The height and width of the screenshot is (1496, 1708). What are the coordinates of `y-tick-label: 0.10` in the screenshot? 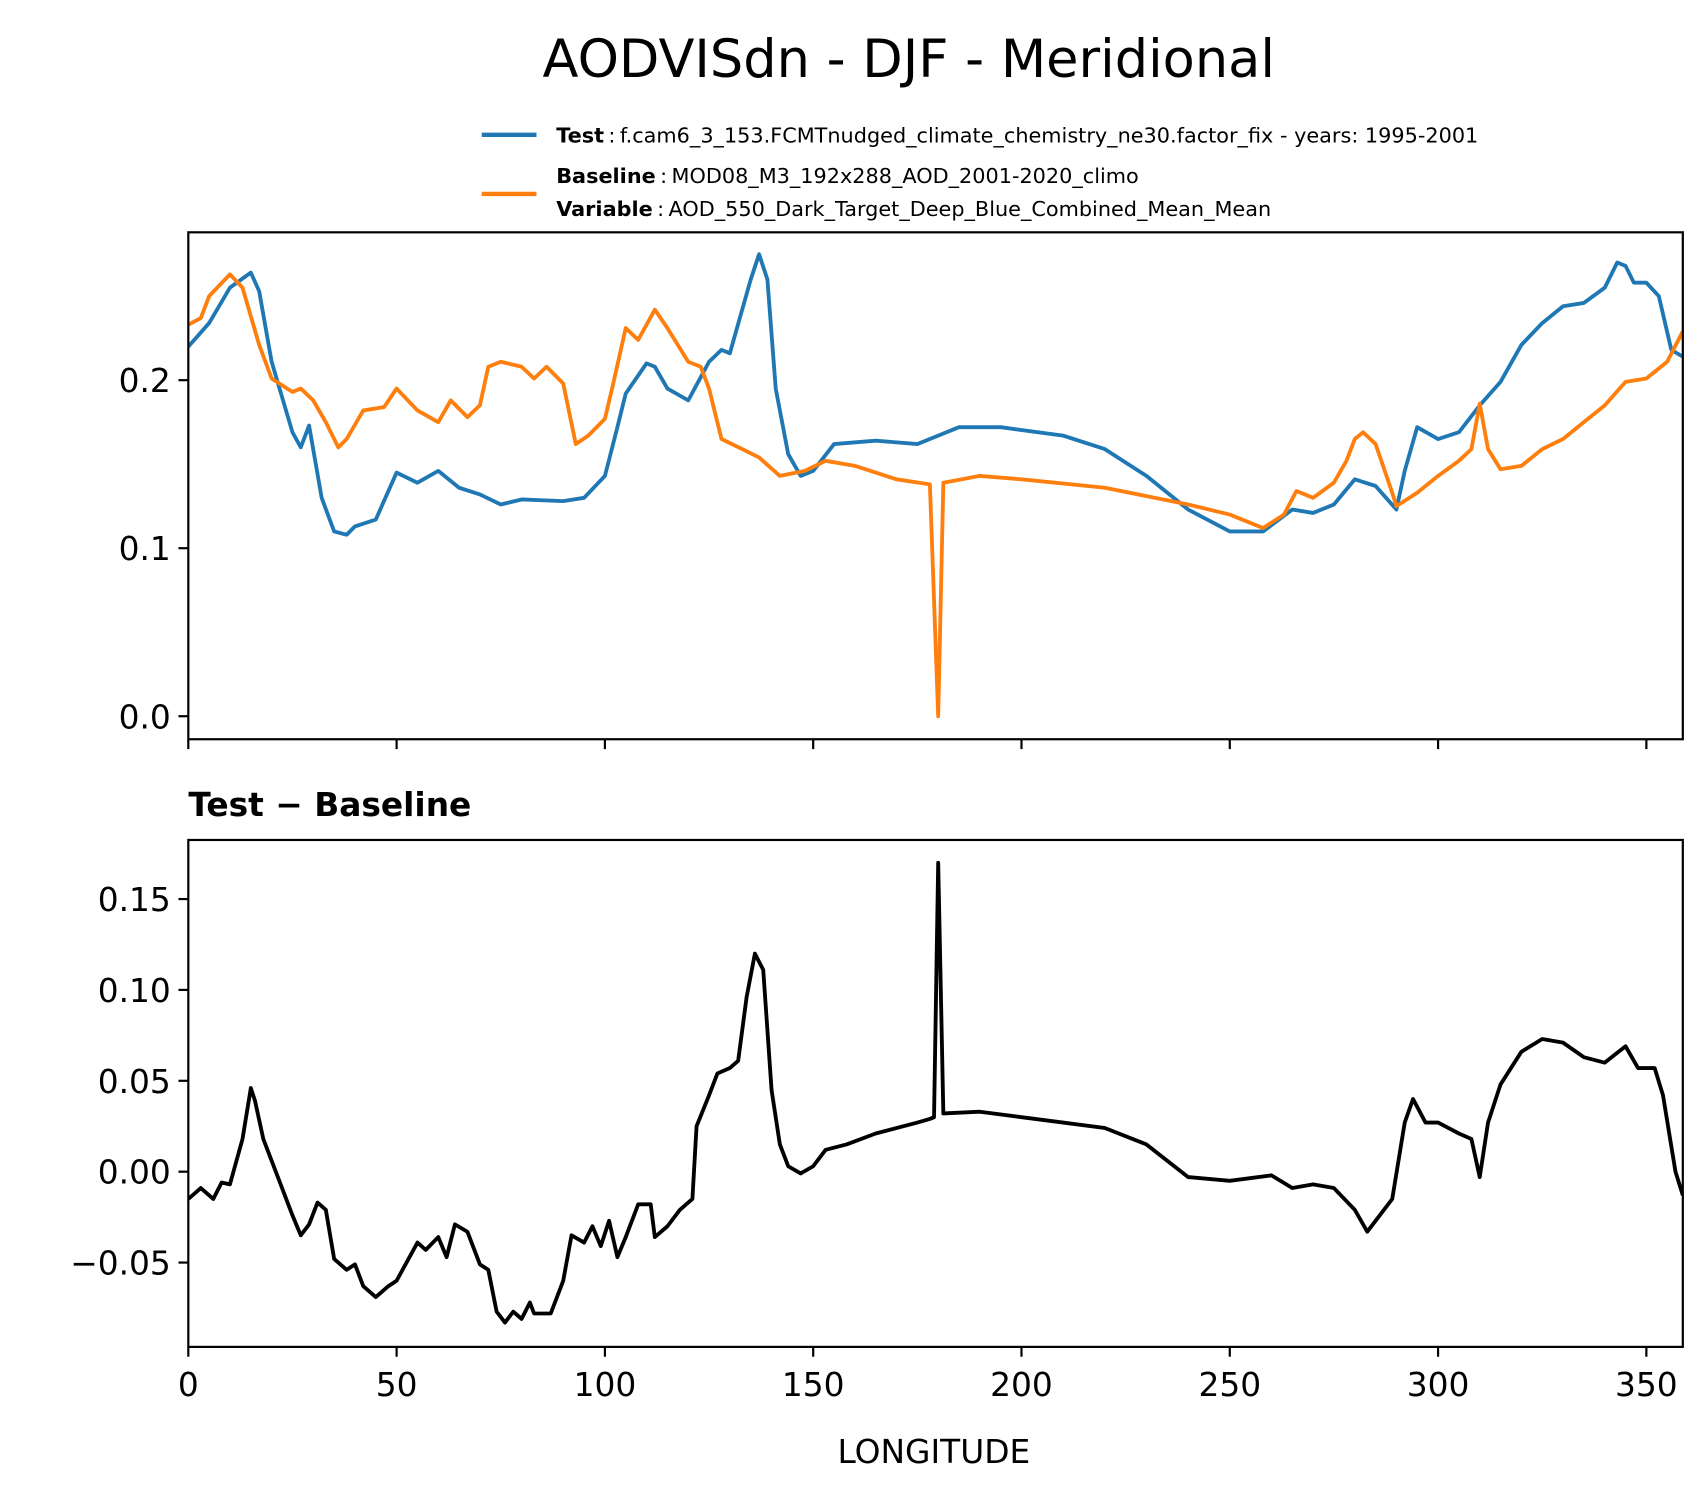 It's located at (134, 991).